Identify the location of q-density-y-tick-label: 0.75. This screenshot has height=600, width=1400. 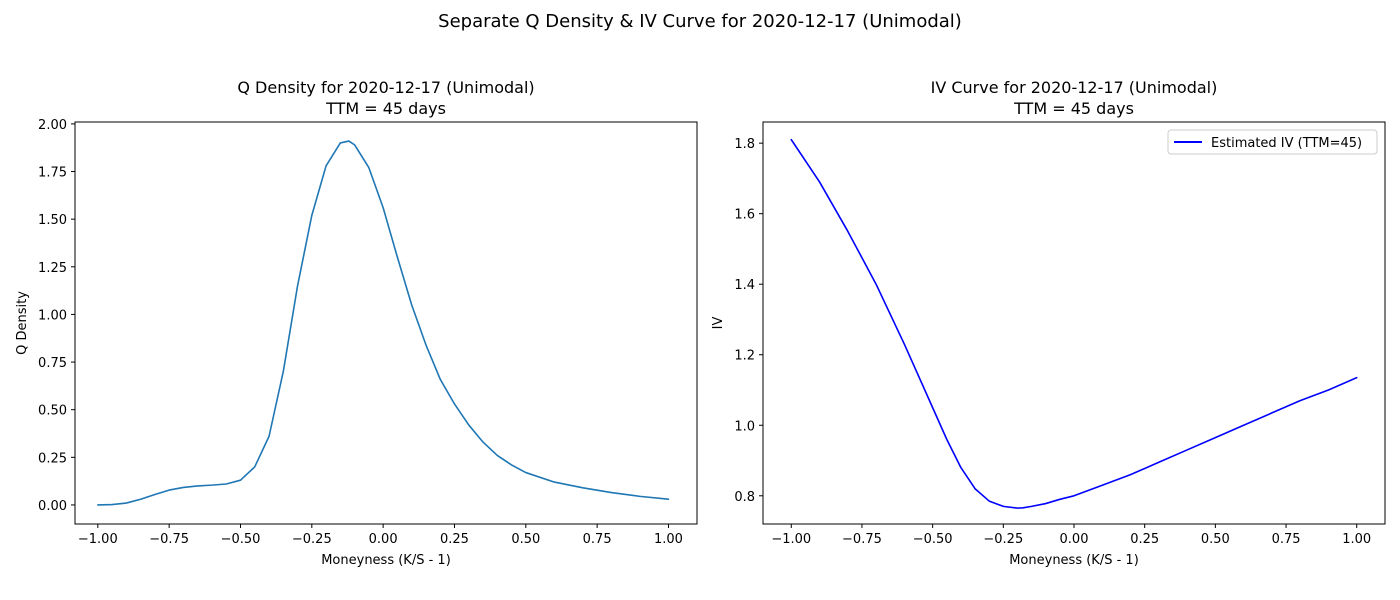
(52, 363).